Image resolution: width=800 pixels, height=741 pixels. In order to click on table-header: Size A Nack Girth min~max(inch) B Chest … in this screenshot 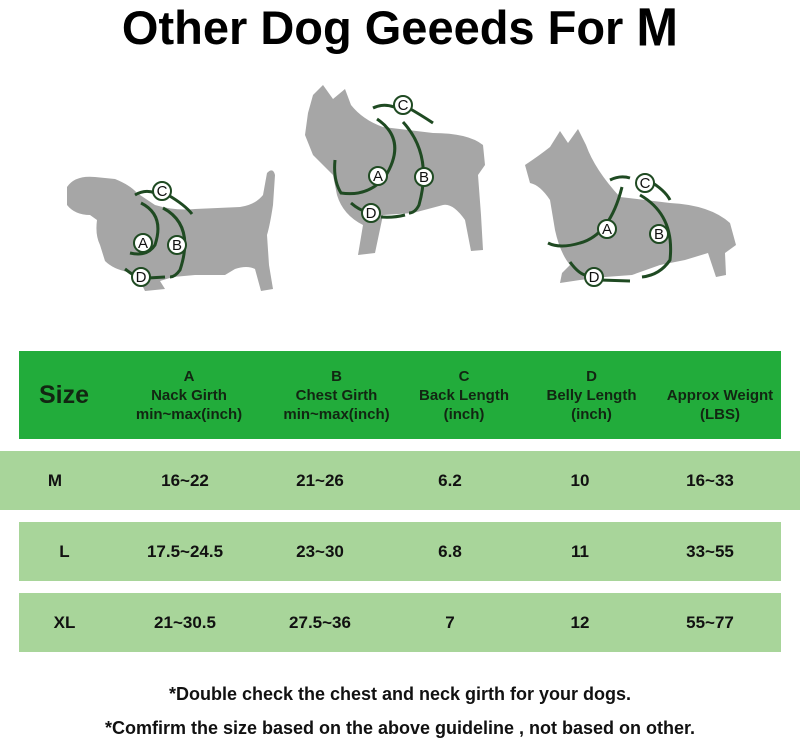, I will do `click(400, 395)`.